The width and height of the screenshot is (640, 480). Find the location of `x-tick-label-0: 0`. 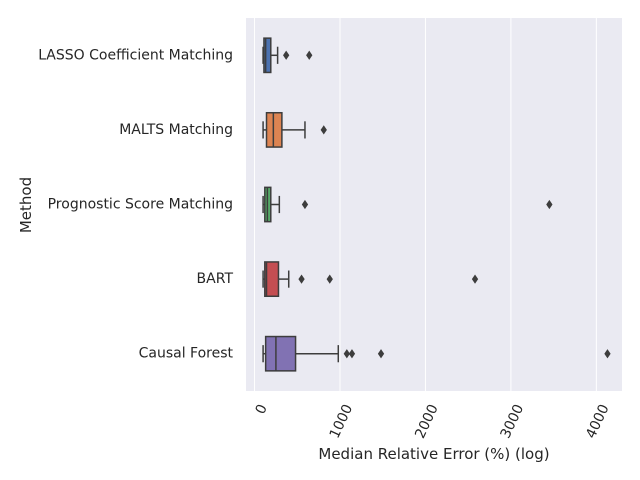

x-tick-label-0: 0 is located at coordinates (262, 409).